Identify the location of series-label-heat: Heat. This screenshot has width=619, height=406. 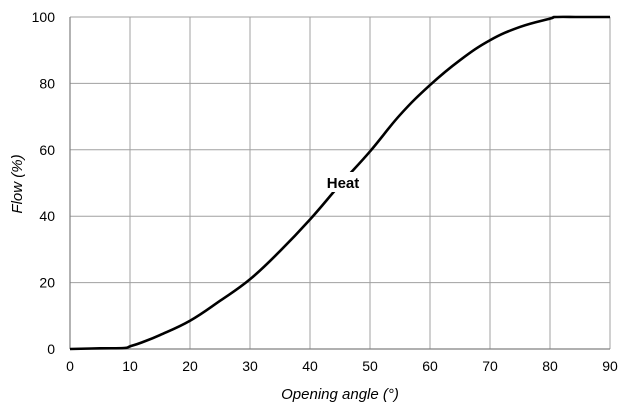
(343, 183).